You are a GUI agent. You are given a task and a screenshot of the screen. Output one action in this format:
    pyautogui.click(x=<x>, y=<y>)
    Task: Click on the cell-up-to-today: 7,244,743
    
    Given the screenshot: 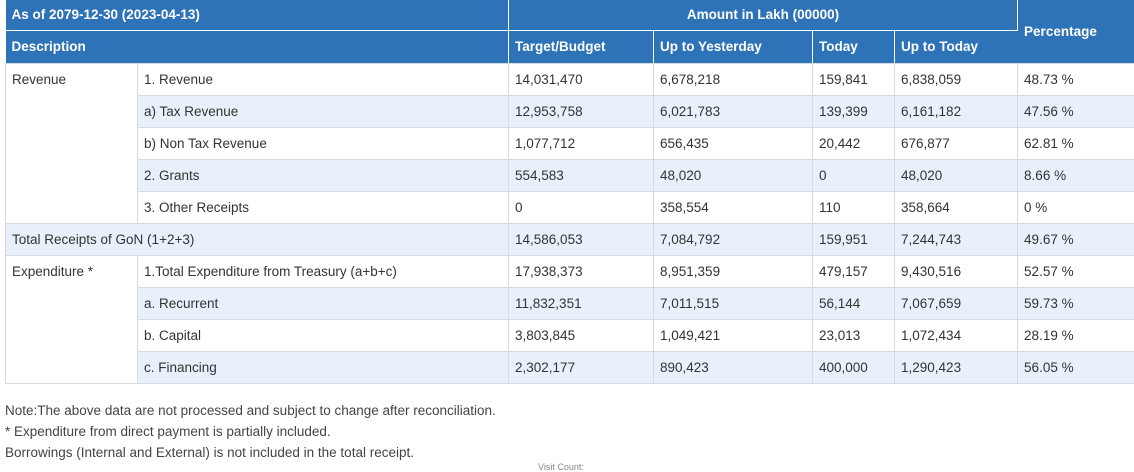 What is the action you would take?
    pyautogui.click(x=956, y=239)
    